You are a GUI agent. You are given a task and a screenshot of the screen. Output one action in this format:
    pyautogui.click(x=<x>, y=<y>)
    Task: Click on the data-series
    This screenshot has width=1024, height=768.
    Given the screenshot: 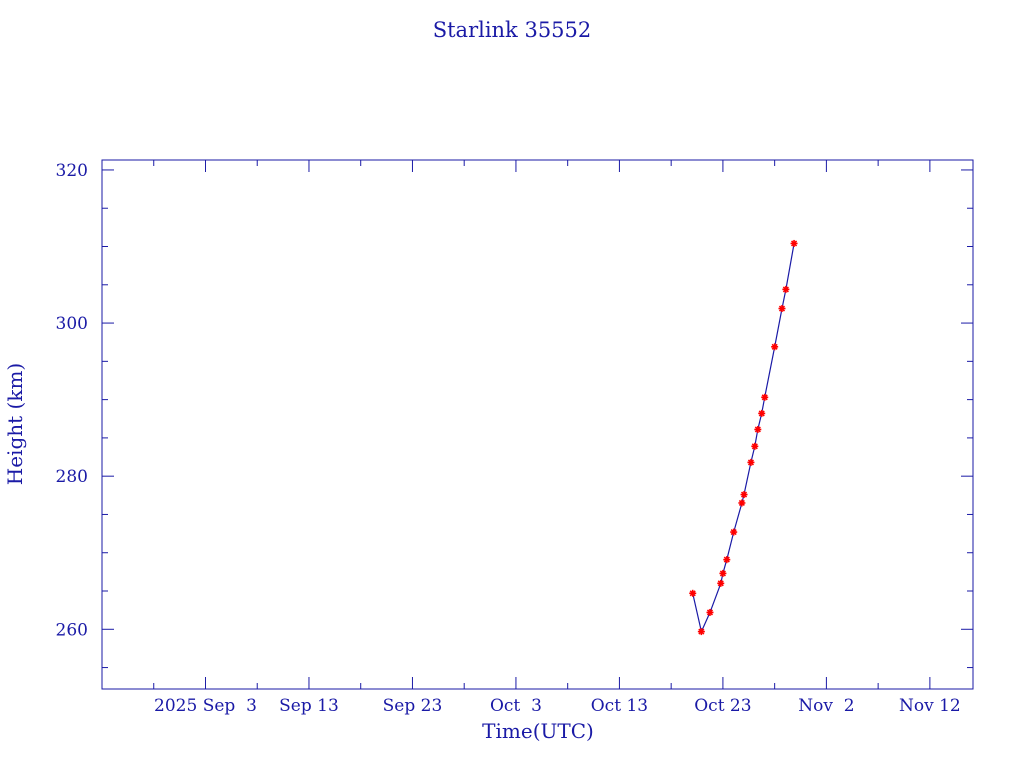 What is the action you would take?
    pyautogui.click(x=743, y=437)
    